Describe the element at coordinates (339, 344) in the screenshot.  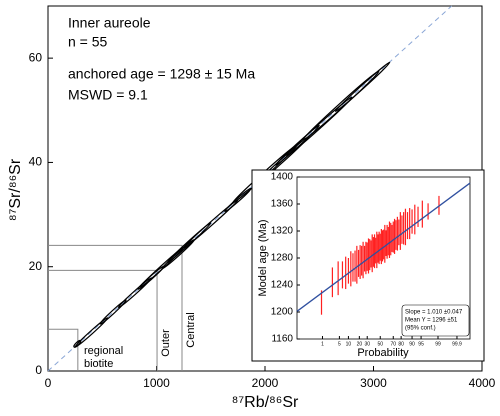
I see `x-tick-label: 5` at that location.